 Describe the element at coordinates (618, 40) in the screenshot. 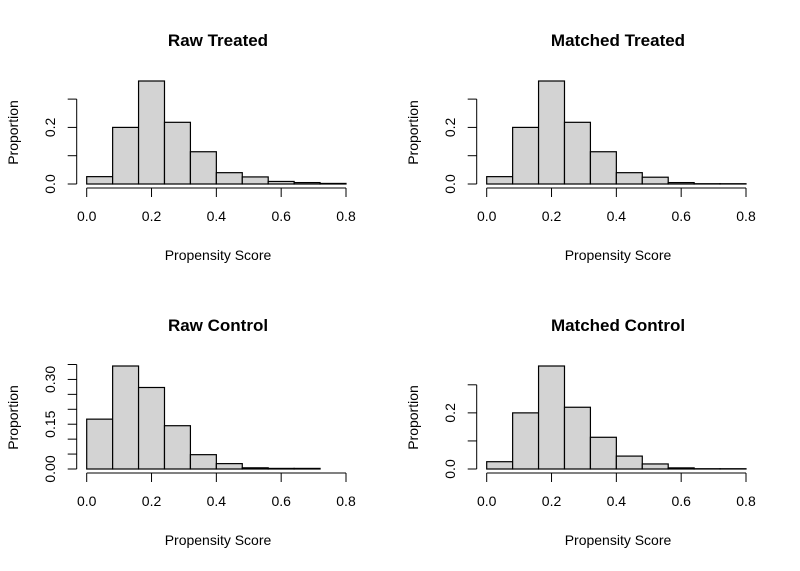

I see `panel-title: Matched Treated` at that location.